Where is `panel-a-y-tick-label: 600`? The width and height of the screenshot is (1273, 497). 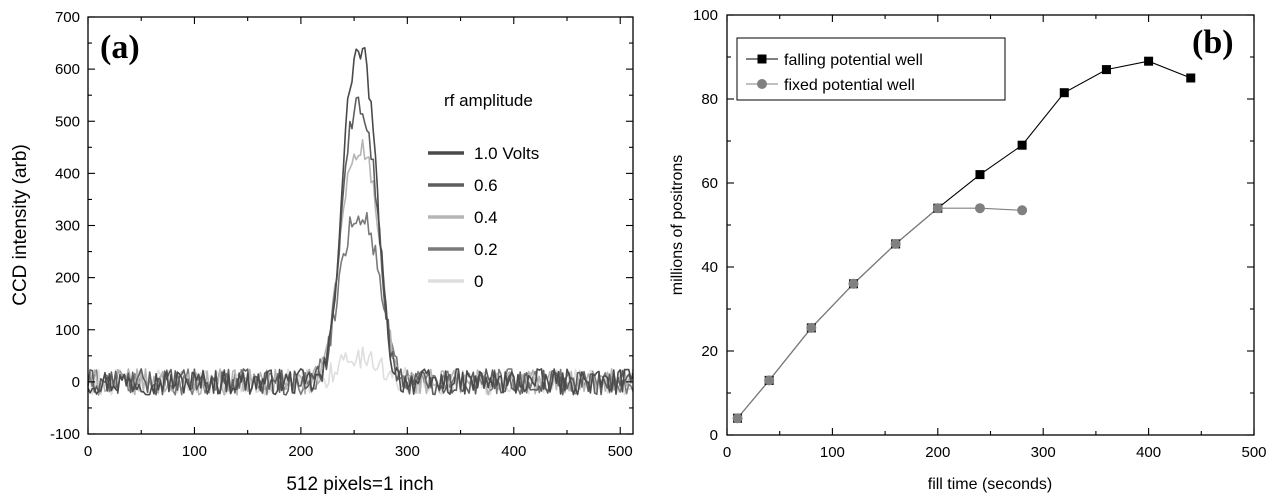
panel-a-y-tick-label: 600 is located at coordinates (67, 69).